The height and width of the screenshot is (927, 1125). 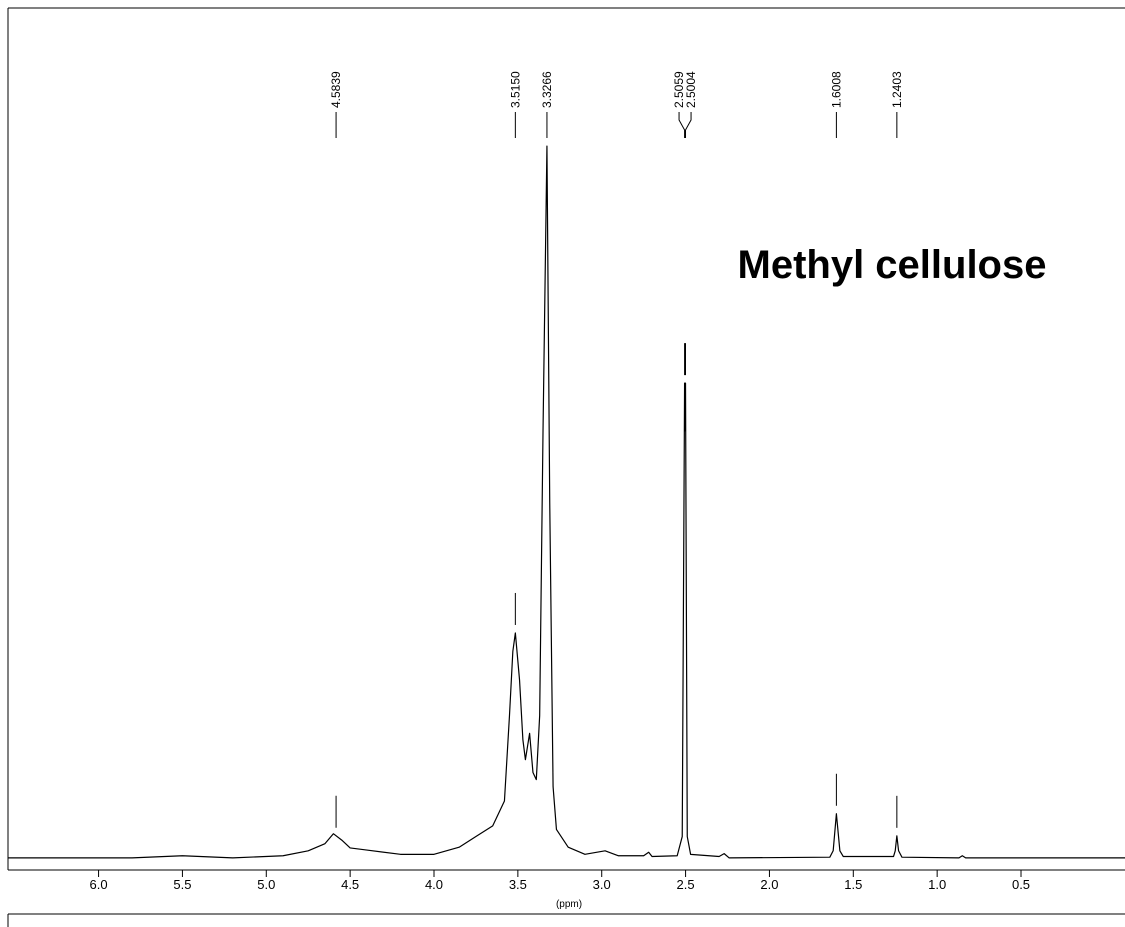 I want to click on x-tick-label: 6.0, so click(x=99, y=884).